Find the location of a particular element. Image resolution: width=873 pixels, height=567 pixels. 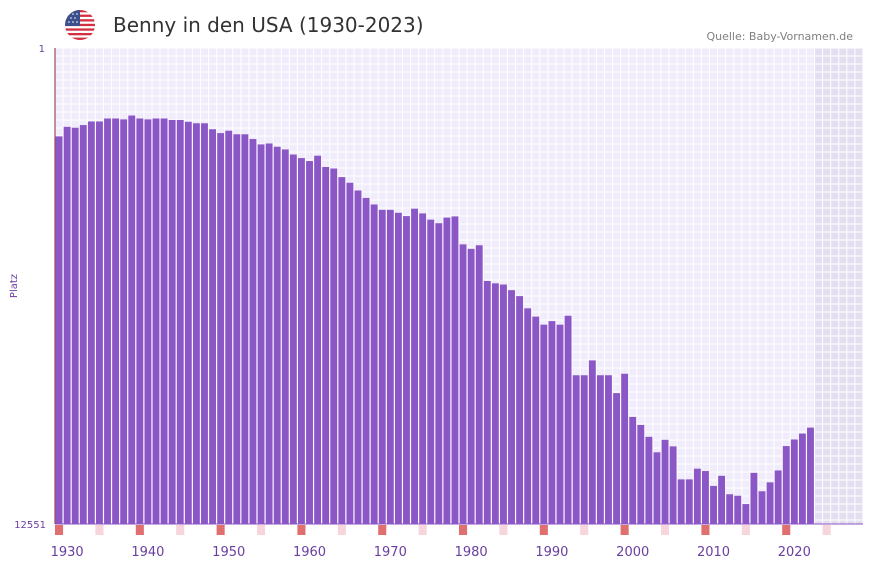

bar-2008 is located at coordinates (697, 496).